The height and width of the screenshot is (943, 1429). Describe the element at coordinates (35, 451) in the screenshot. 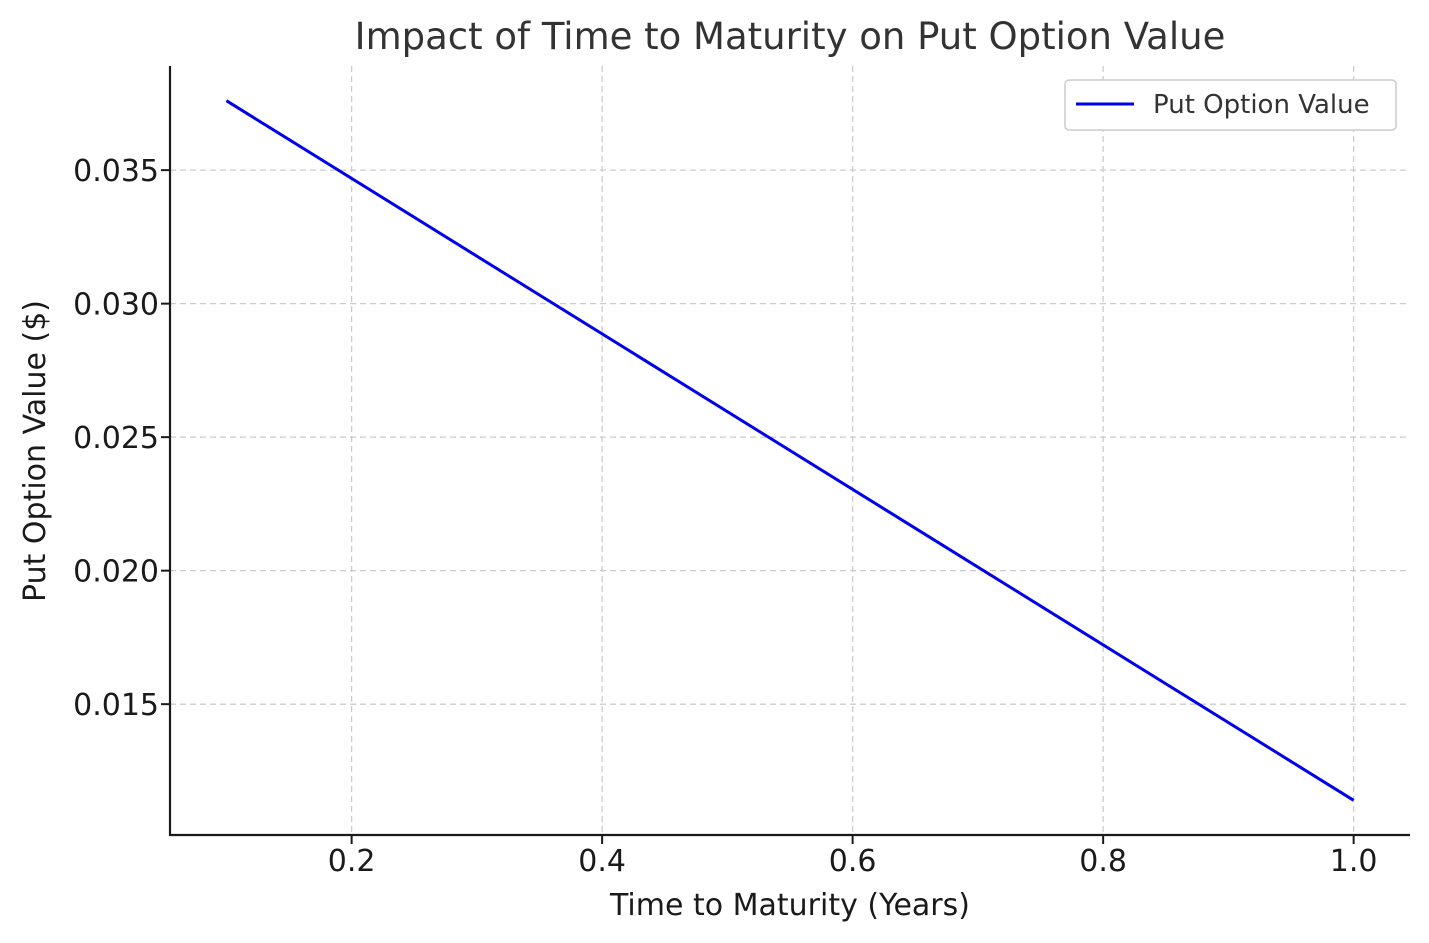

I see `y-axis-label: Put Option Value ($)` at that location.